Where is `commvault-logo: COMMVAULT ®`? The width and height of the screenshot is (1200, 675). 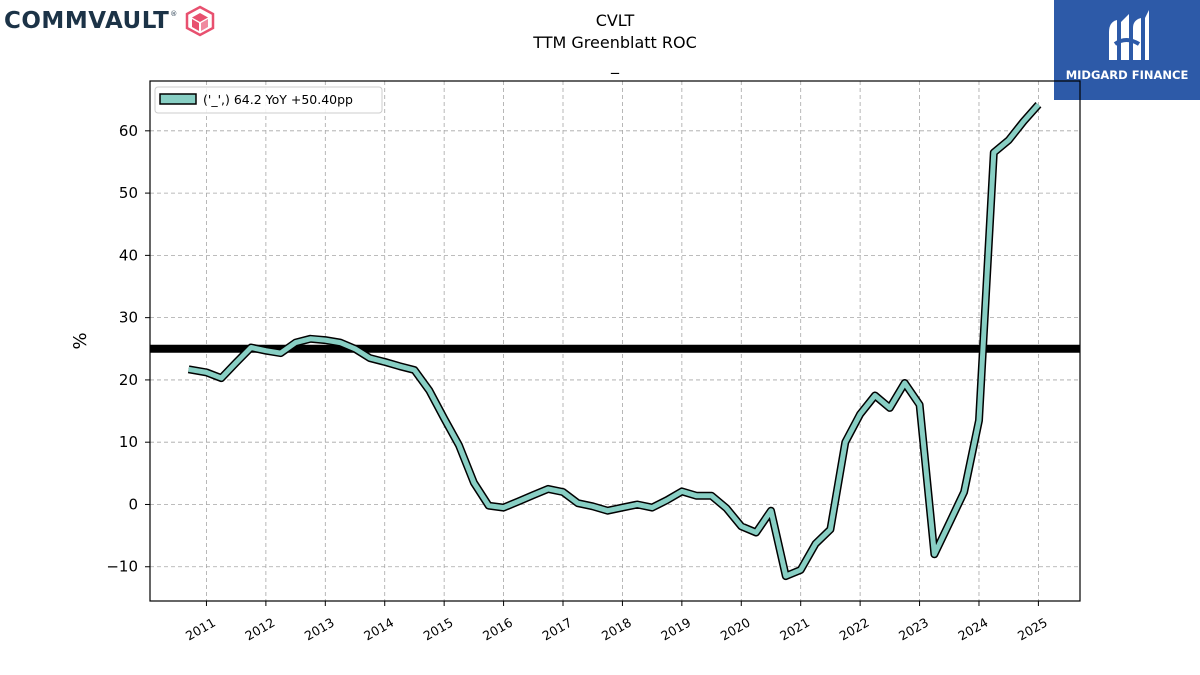 commvault-logo: COMMVAULT ® is located at coordinates (109, 21).